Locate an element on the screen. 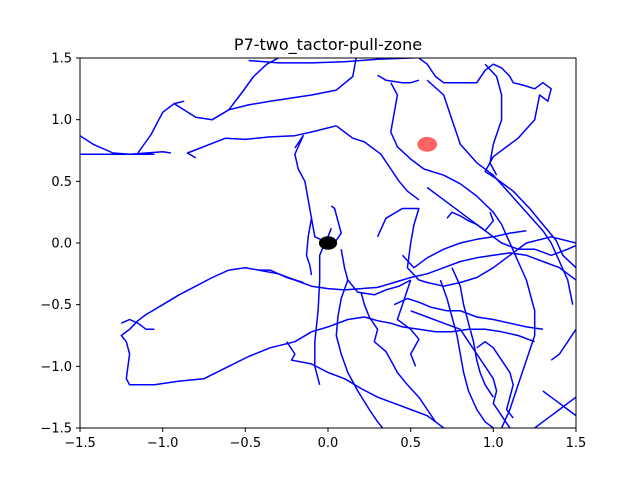 The image size is (640, 480). start-marker is located at coordinates (328, 243).